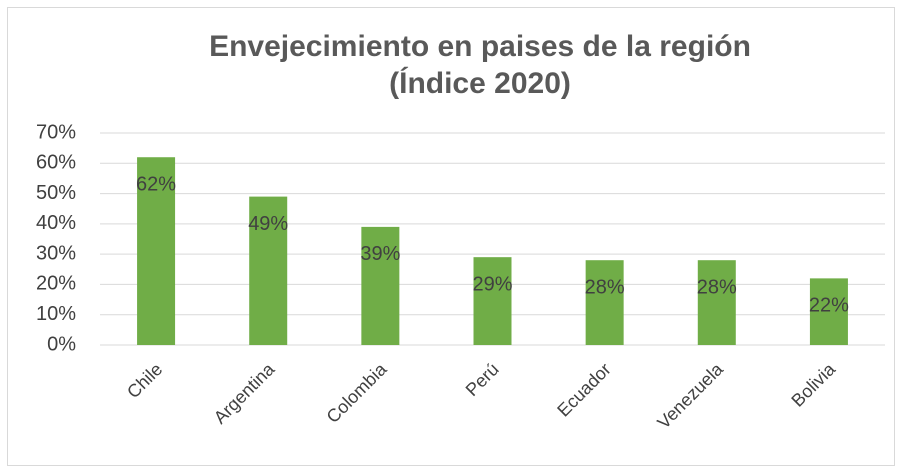 The height and width of the screenshot is (474, 903). What do you see at coordinates (61, 344) in the screenshot?
I see `y-tick-label: 0%` at bounding box center [61, 344].